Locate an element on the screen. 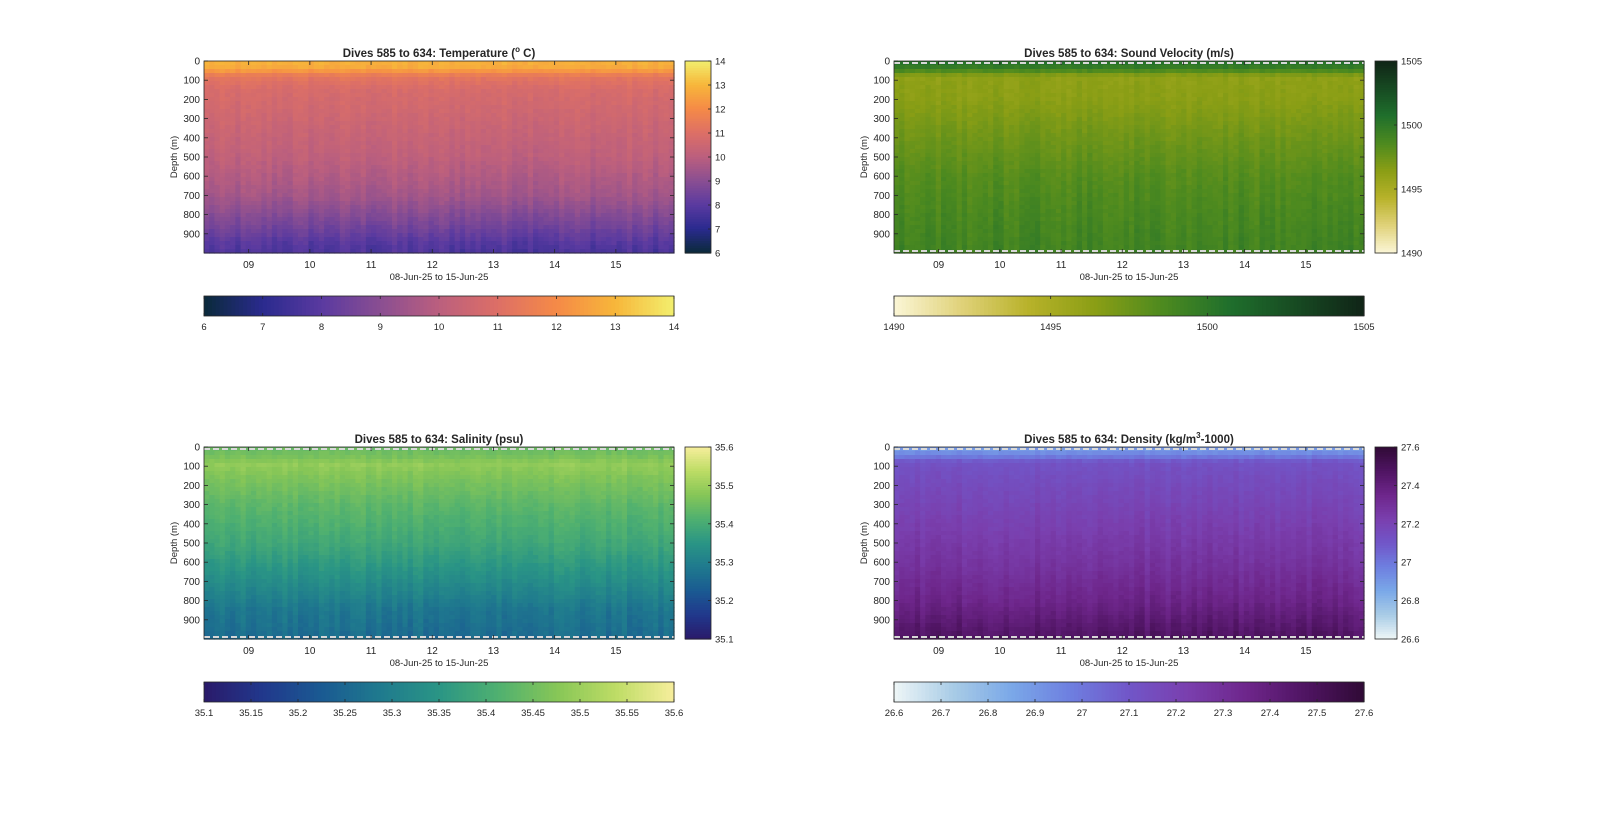 This screenshot has width=1600, height=830. depth-tick-label: 500 is located at coordinates (191, 158).